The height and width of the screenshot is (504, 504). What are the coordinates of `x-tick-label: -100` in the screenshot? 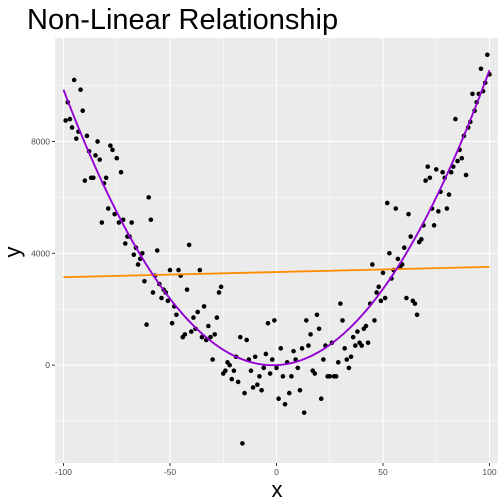 It's located at (63, 472).